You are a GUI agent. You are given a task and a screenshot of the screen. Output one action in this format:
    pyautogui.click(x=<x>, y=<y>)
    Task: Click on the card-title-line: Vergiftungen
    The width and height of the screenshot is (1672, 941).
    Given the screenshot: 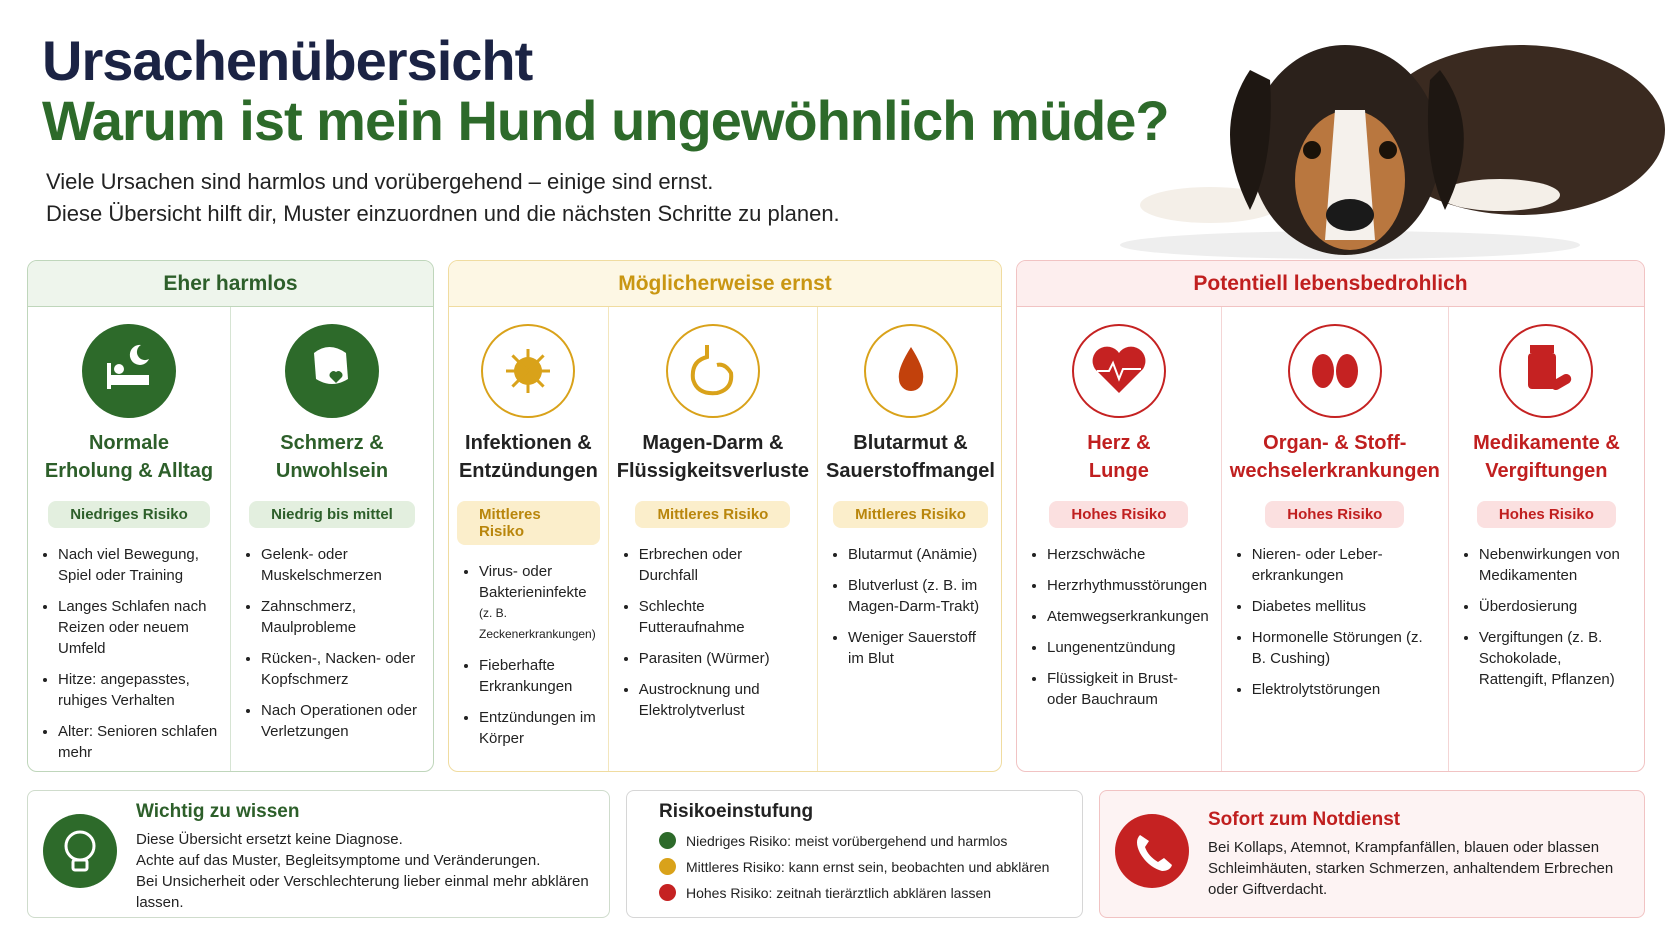 What is the action you would take?
    pyautogui.click(x=1546, y=471)
    